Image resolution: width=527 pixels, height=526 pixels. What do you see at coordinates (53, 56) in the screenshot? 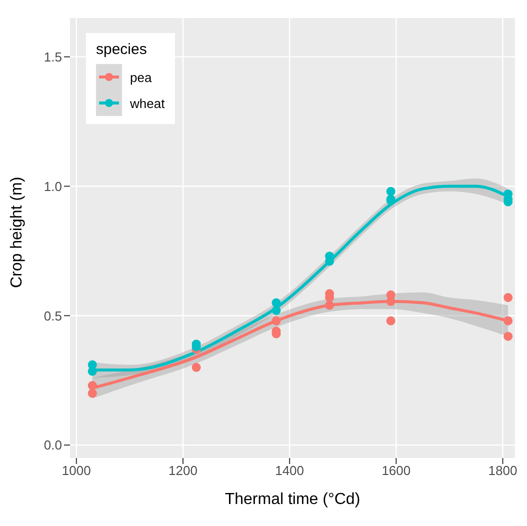
I see `y-tick-label: 1.5` at bounding box center [53, 56].